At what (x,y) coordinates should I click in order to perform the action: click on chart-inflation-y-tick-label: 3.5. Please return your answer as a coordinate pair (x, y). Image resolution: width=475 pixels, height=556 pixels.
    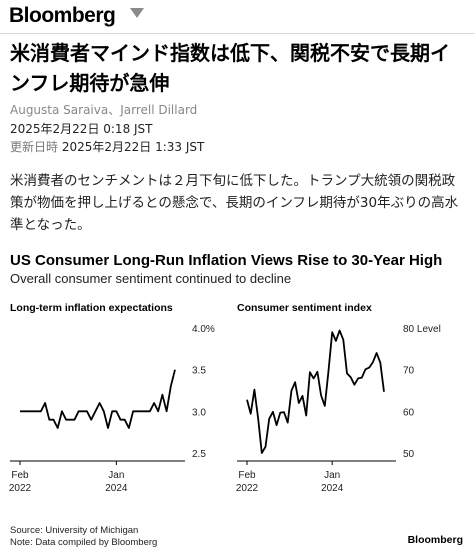
    Looking at the image, I should click on (199, 371).